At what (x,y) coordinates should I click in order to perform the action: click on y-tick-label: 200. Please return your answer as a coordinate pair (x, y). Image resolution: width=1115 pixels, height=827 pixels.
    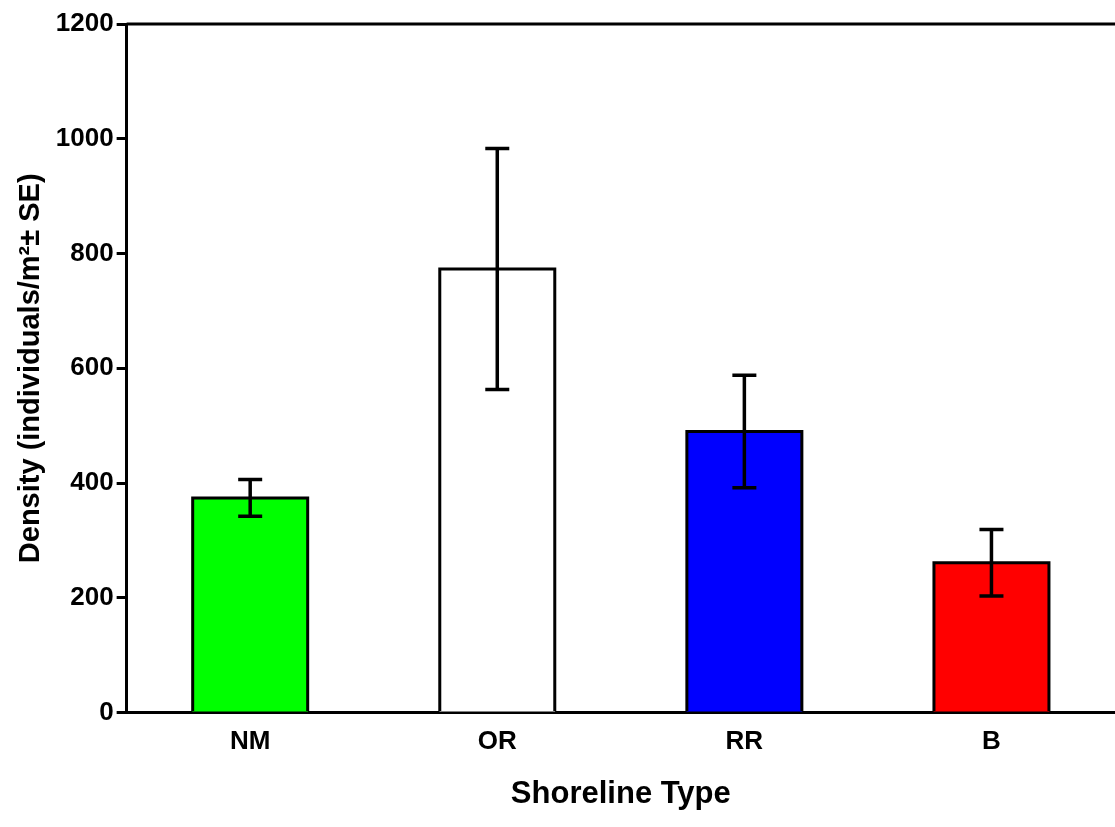
    Looking at the image, I should click on (92, 596).